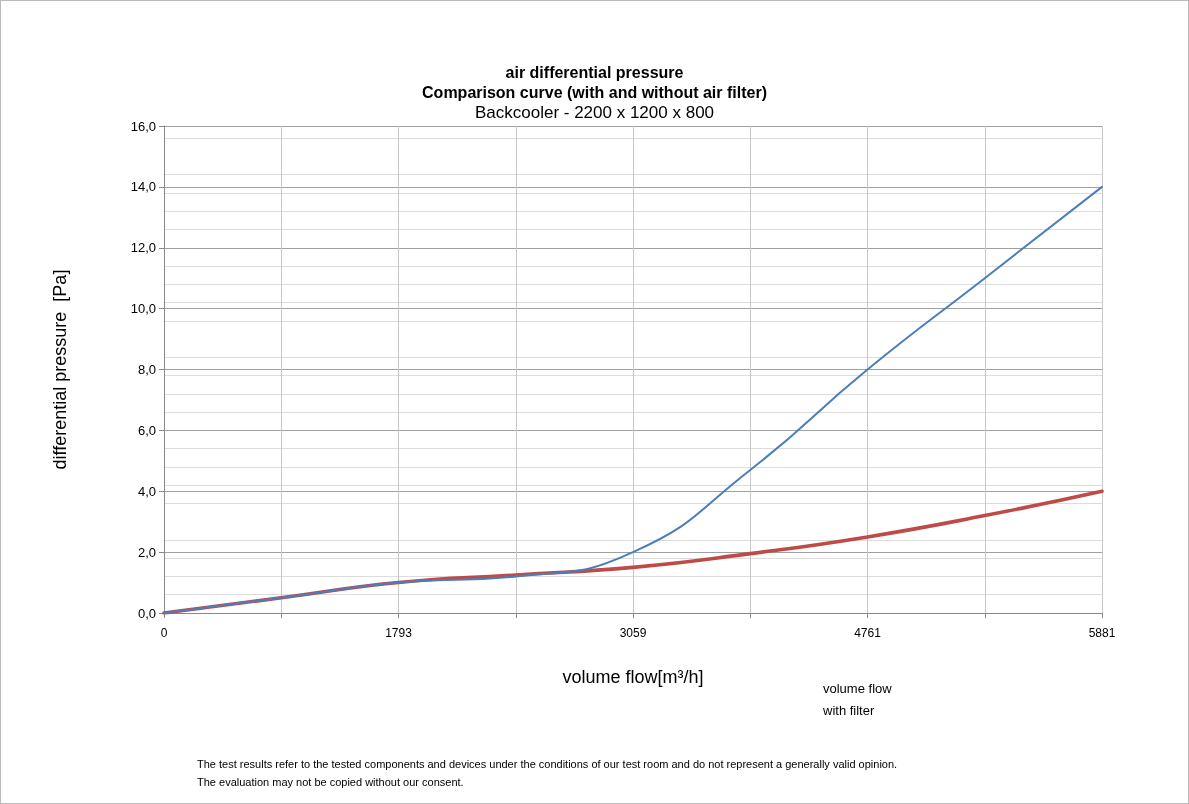 The image size is (1189, 804). What do you see at coordinates (143, 126) in the screenshot?
I see `y-tick-label: 16,0` at bounding box center [143, 126].